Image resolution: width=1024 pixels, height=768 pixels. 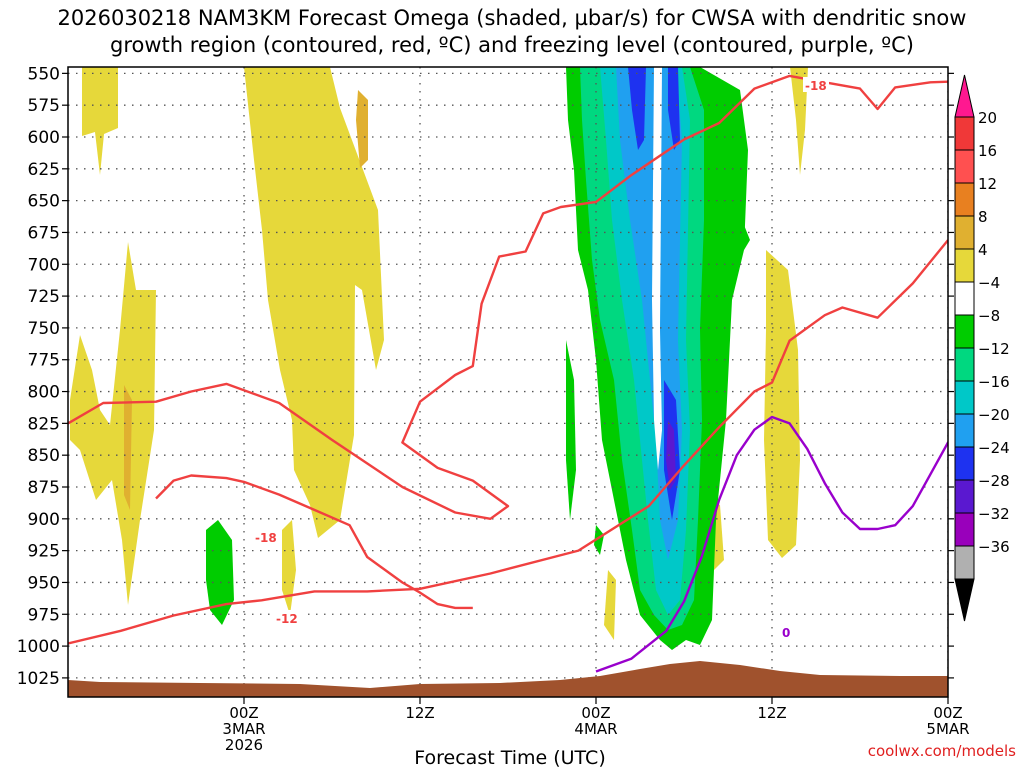 I want to click on colorbar-label-7: −12, so click(x=994, y=349).